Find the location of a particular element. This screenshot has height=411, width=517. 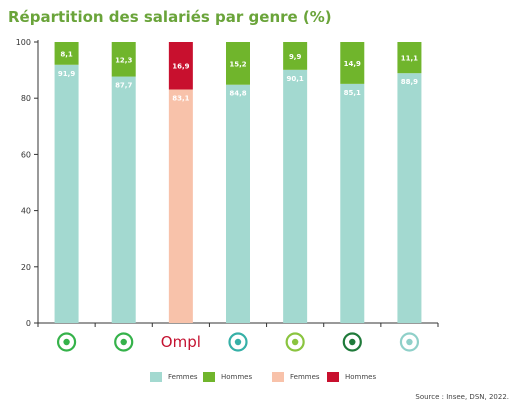

data-label-hommes: 15,2 is located at coordinates (237, 64).